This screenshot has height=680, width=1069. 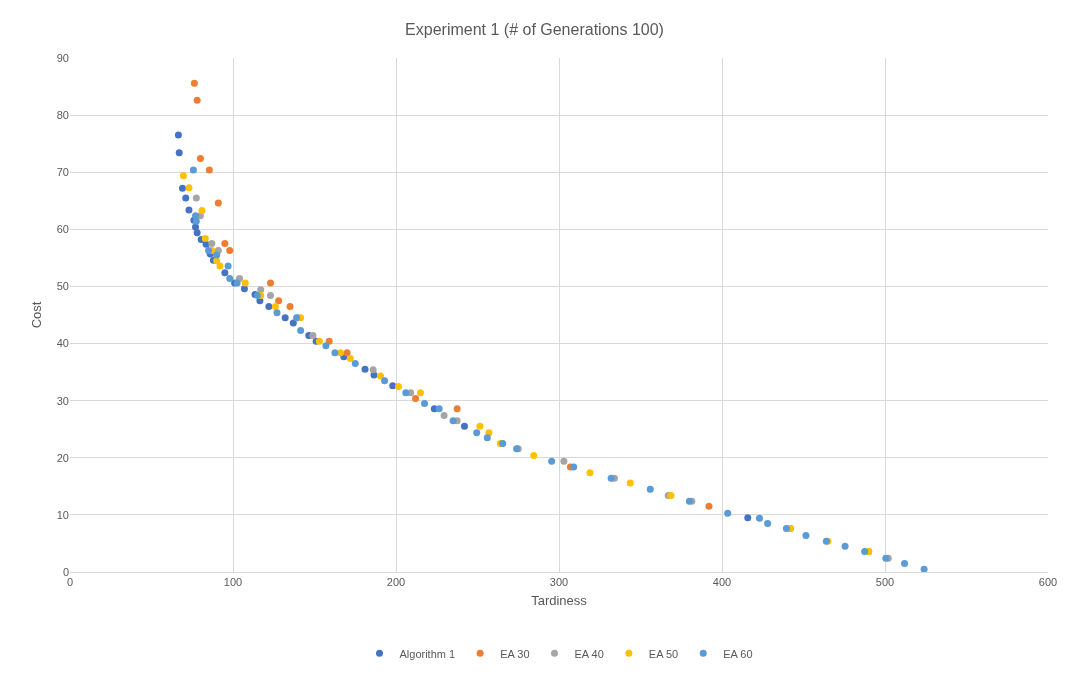 I want to click on y-tick-label: 70, so click(x=62, y=172).